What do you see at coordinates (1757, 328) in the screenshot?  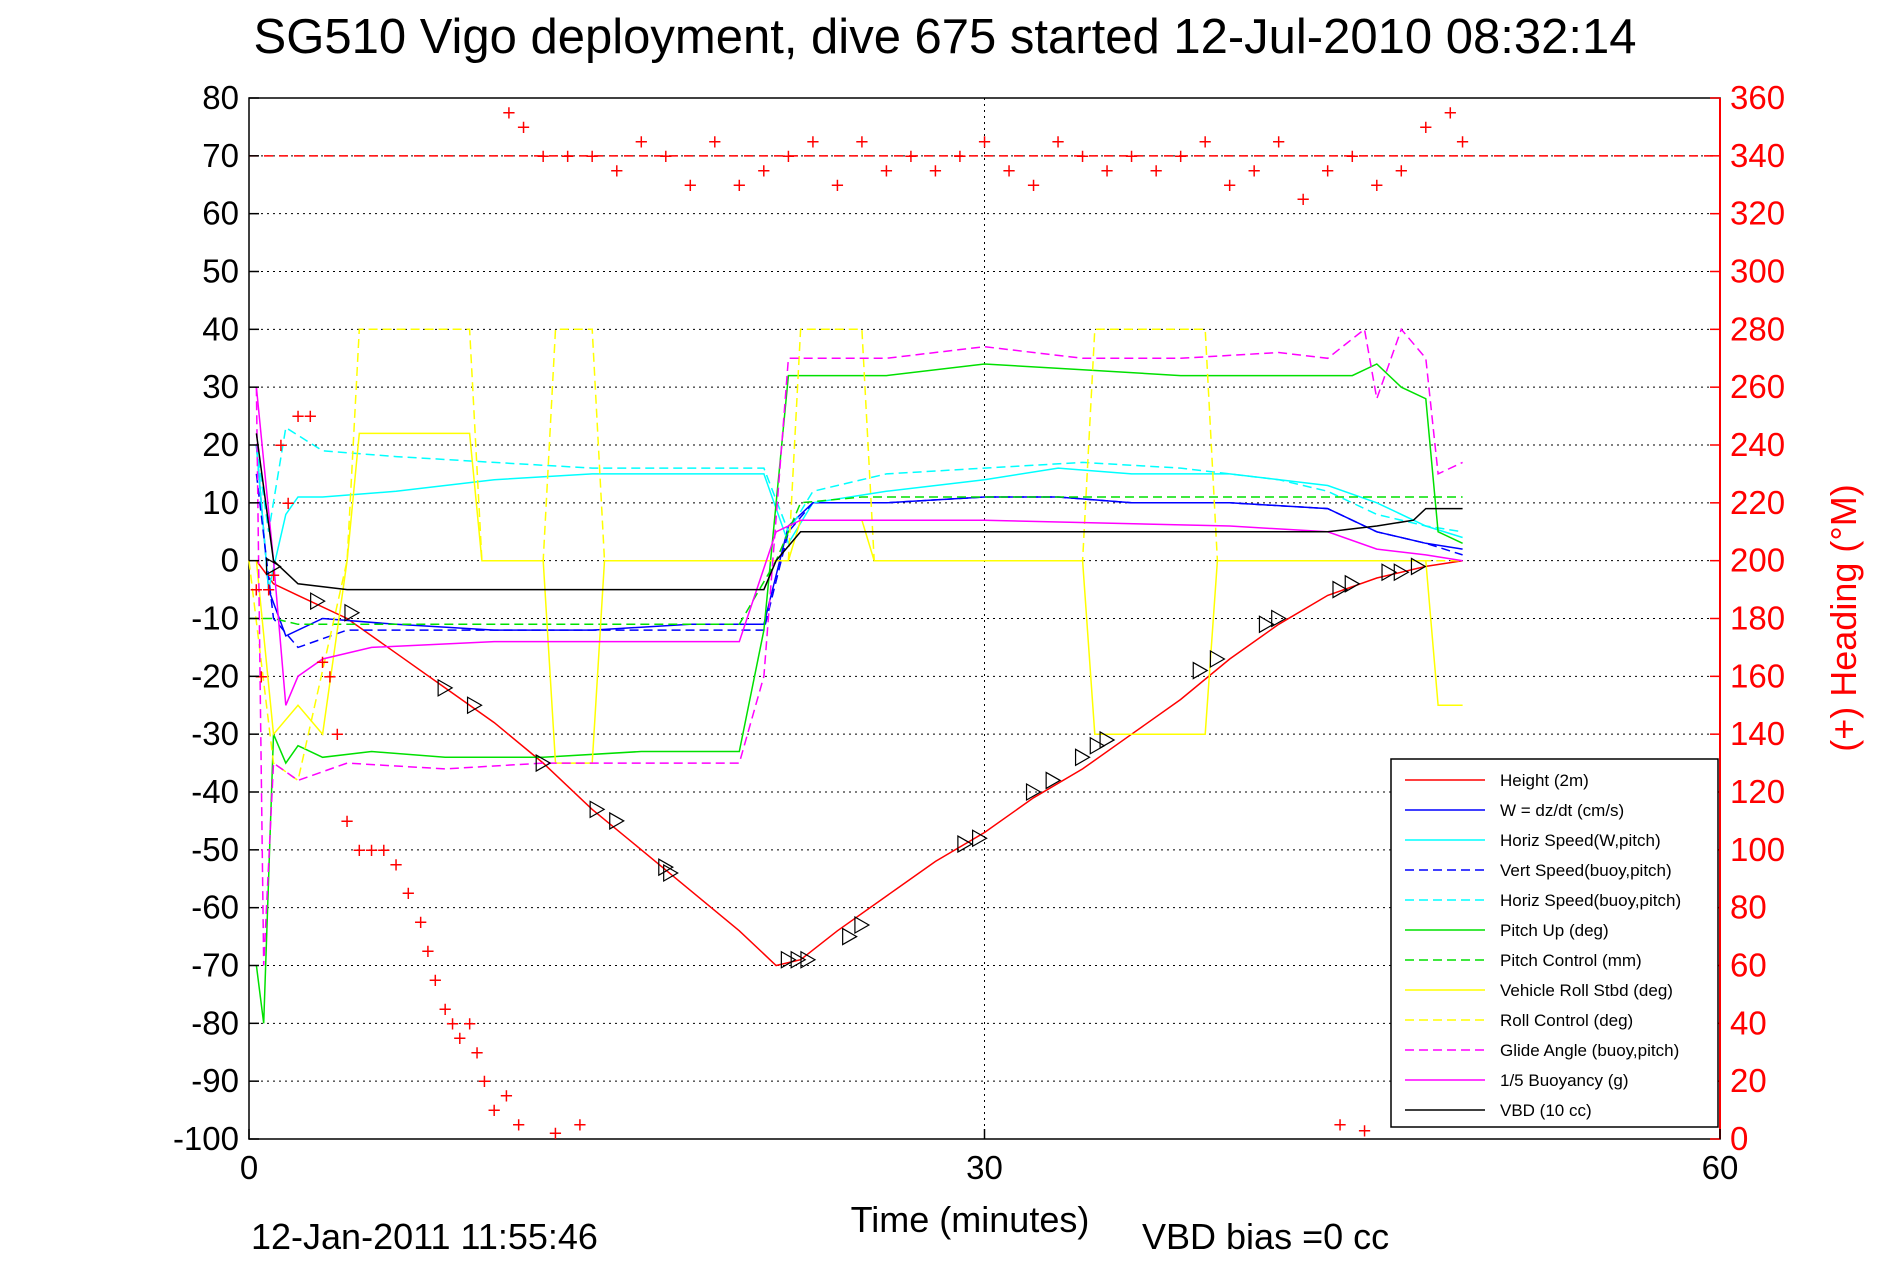 I see `y2-tick-label: 280` at bounding box center [1757, 328].